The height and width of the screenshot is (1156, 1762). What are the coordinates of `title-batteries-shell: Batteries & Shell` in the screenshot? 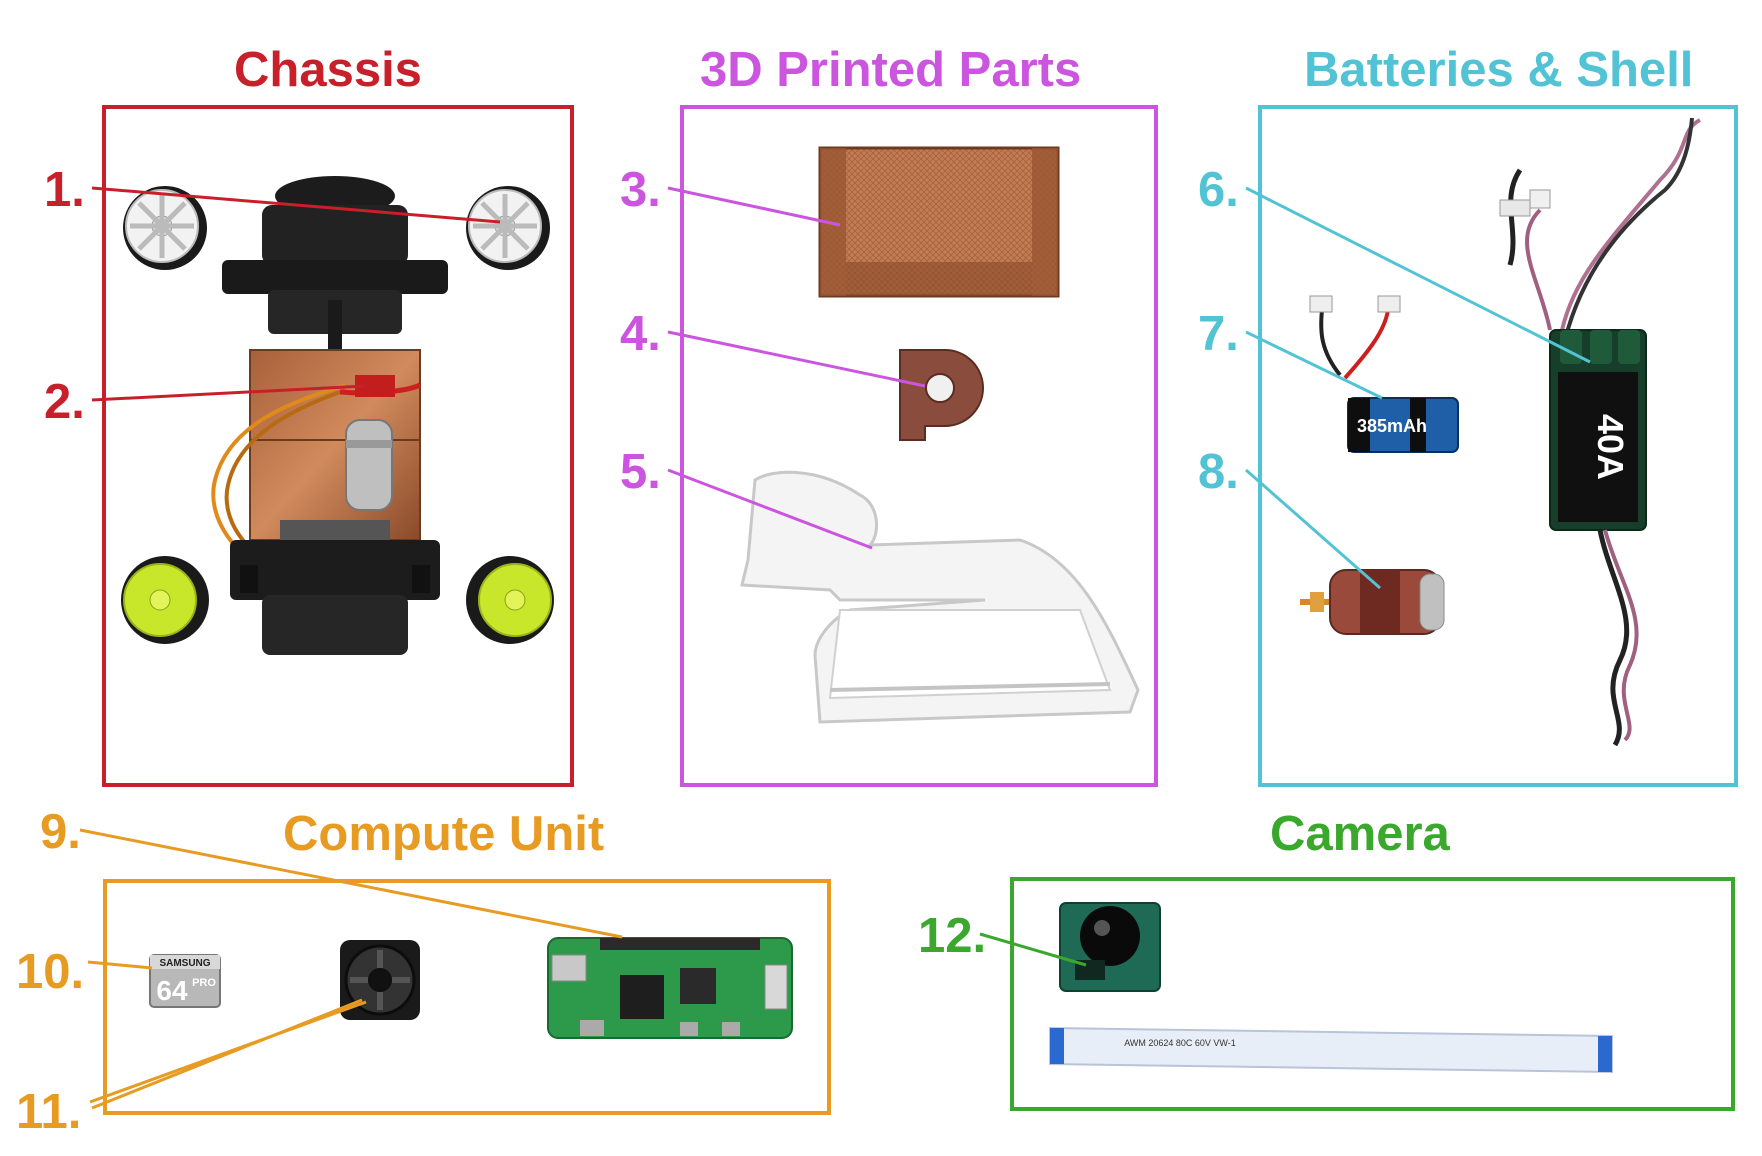 It's located at (1499, 70).